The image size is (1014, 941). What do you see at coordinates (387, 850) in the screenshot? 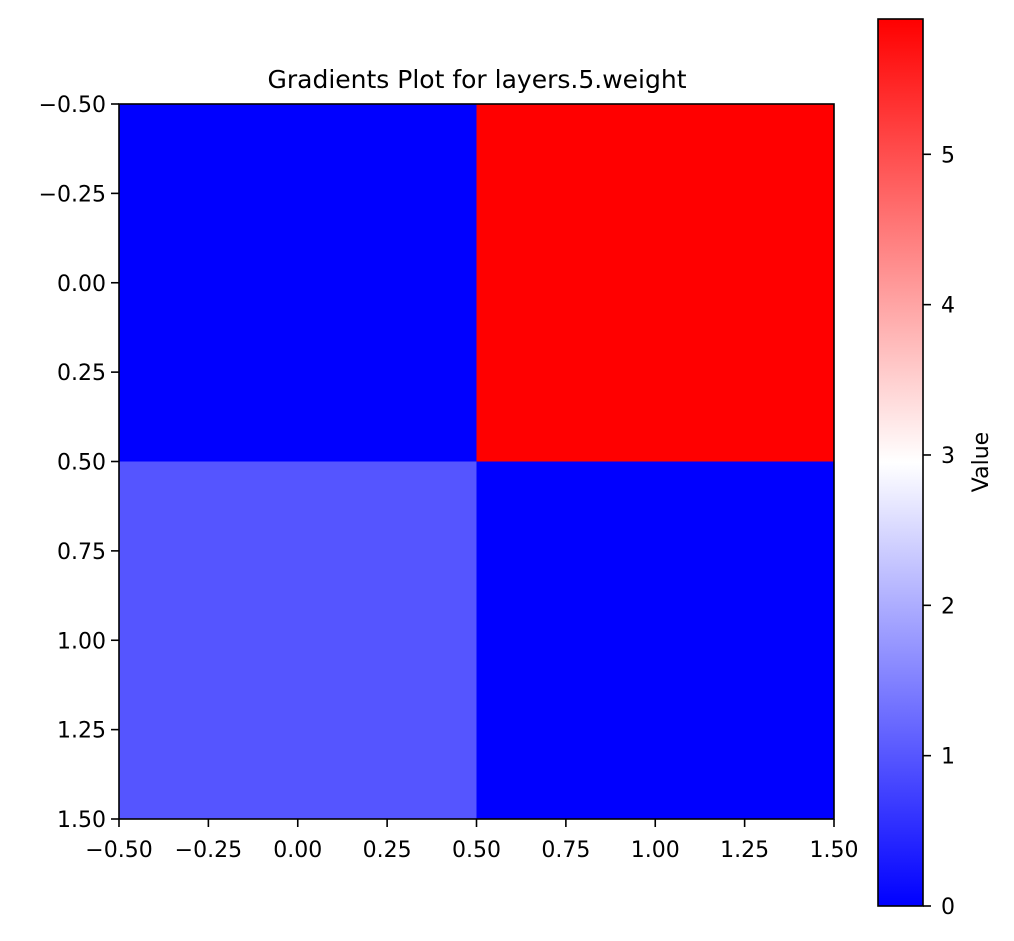
I see `x-tick-label: 0.25` at bounding box center [387, 850].